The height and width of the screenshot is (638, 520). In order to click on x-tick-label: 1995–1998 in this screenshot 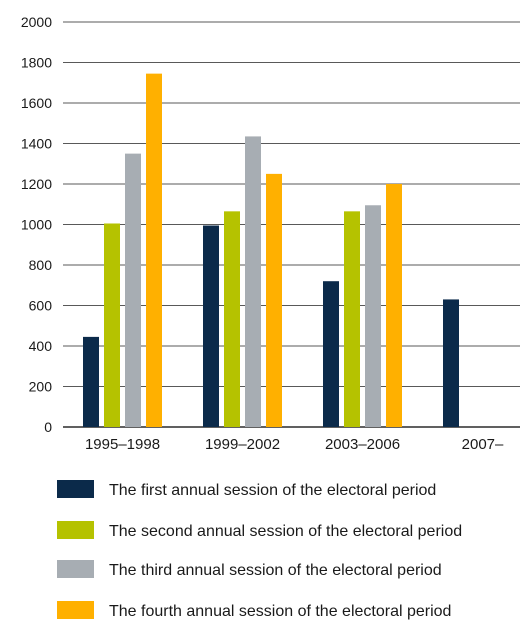, I will do `click(122, 444)`.